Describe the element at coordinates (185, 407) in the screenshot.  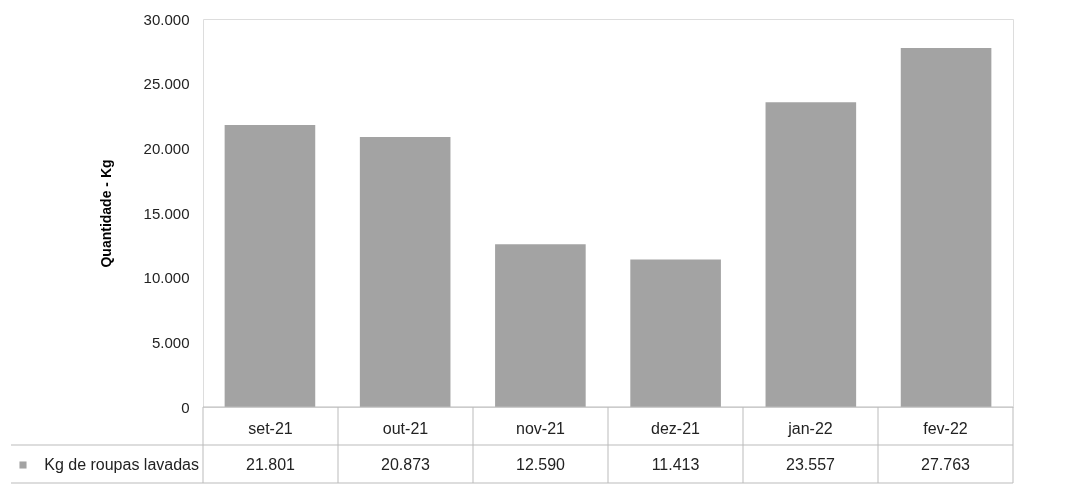
I see `y-tick-label: 0` at that location.